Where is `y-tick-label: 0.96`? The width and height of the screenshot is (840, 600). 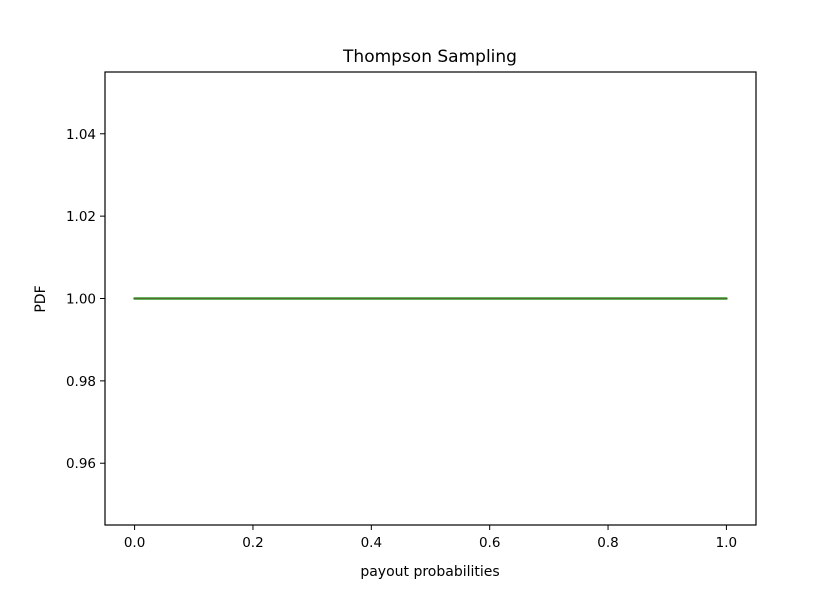
y-tick-label: 0.96 is located at coordinates (81, 464).